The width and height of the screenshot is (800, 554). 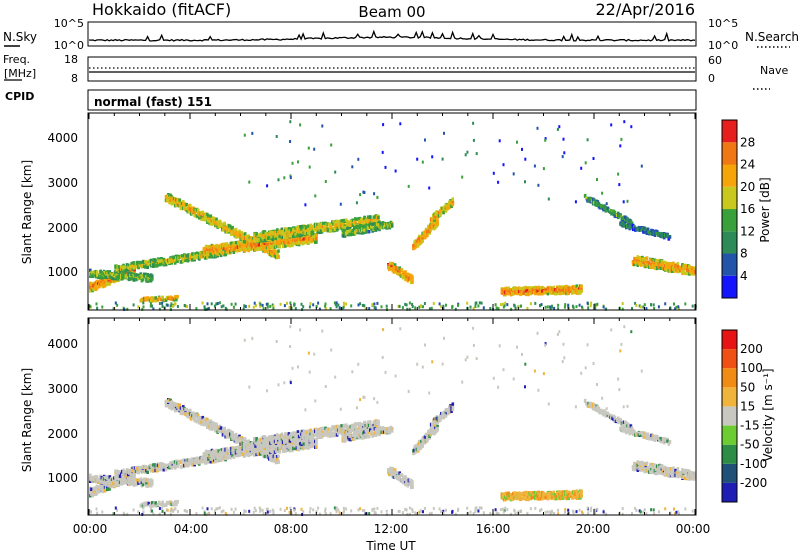 I want to click on power-colorbar-tick: 28, so click(x=747, y=142).